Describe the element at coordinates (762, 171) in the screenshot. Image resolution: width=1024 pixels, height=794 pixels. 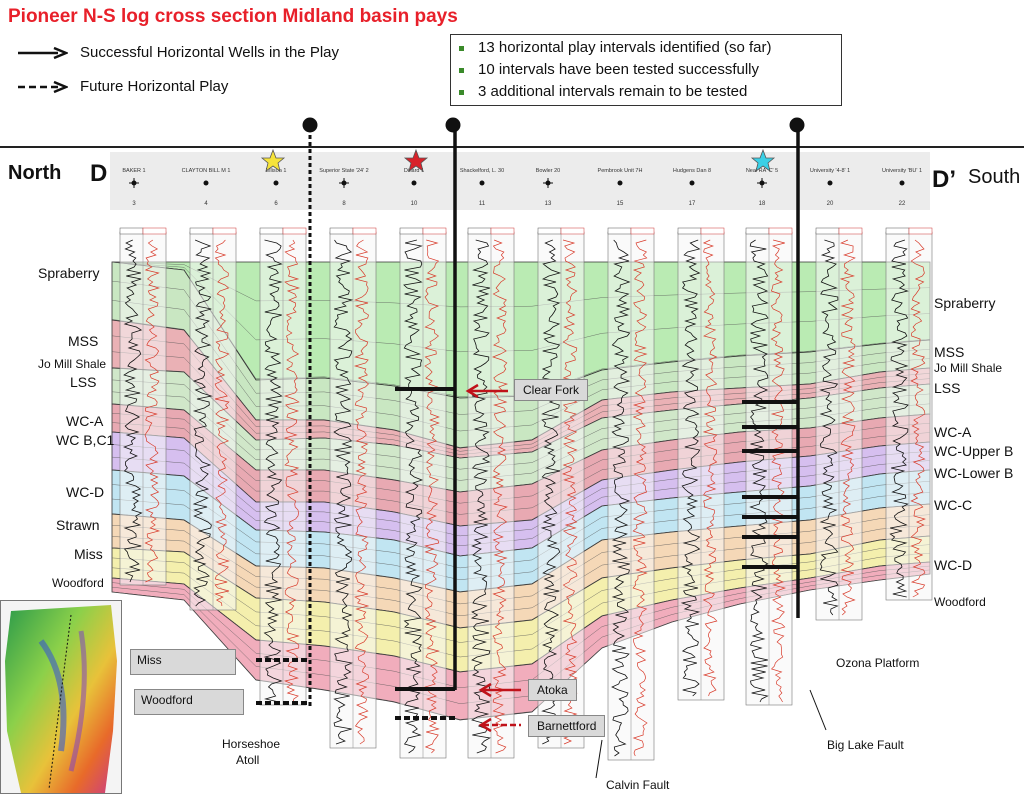
I see `well-name: Neal RA 'C' 5` at that location.